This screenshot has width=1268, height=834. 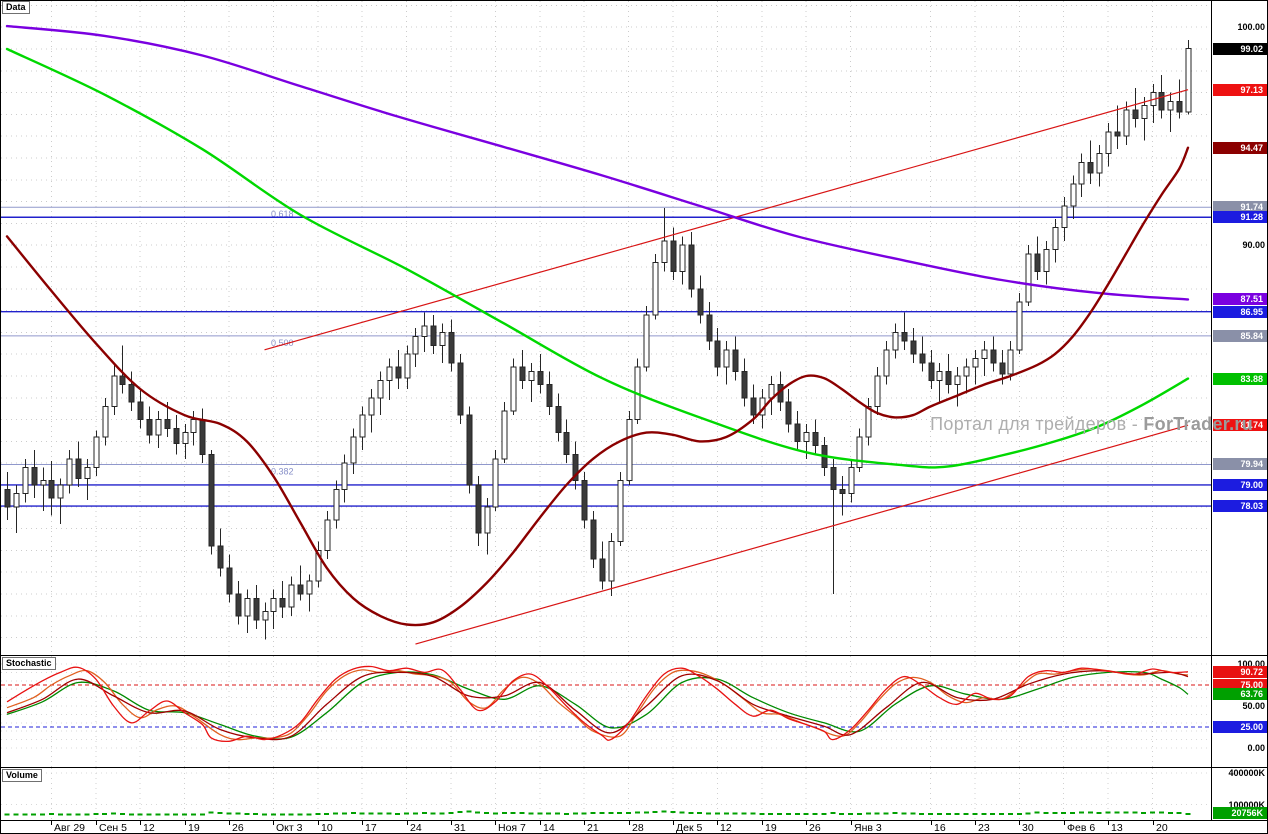 I want to click on panel-tab-stochastic-label: Stochastic, so click(x=29, y=663).